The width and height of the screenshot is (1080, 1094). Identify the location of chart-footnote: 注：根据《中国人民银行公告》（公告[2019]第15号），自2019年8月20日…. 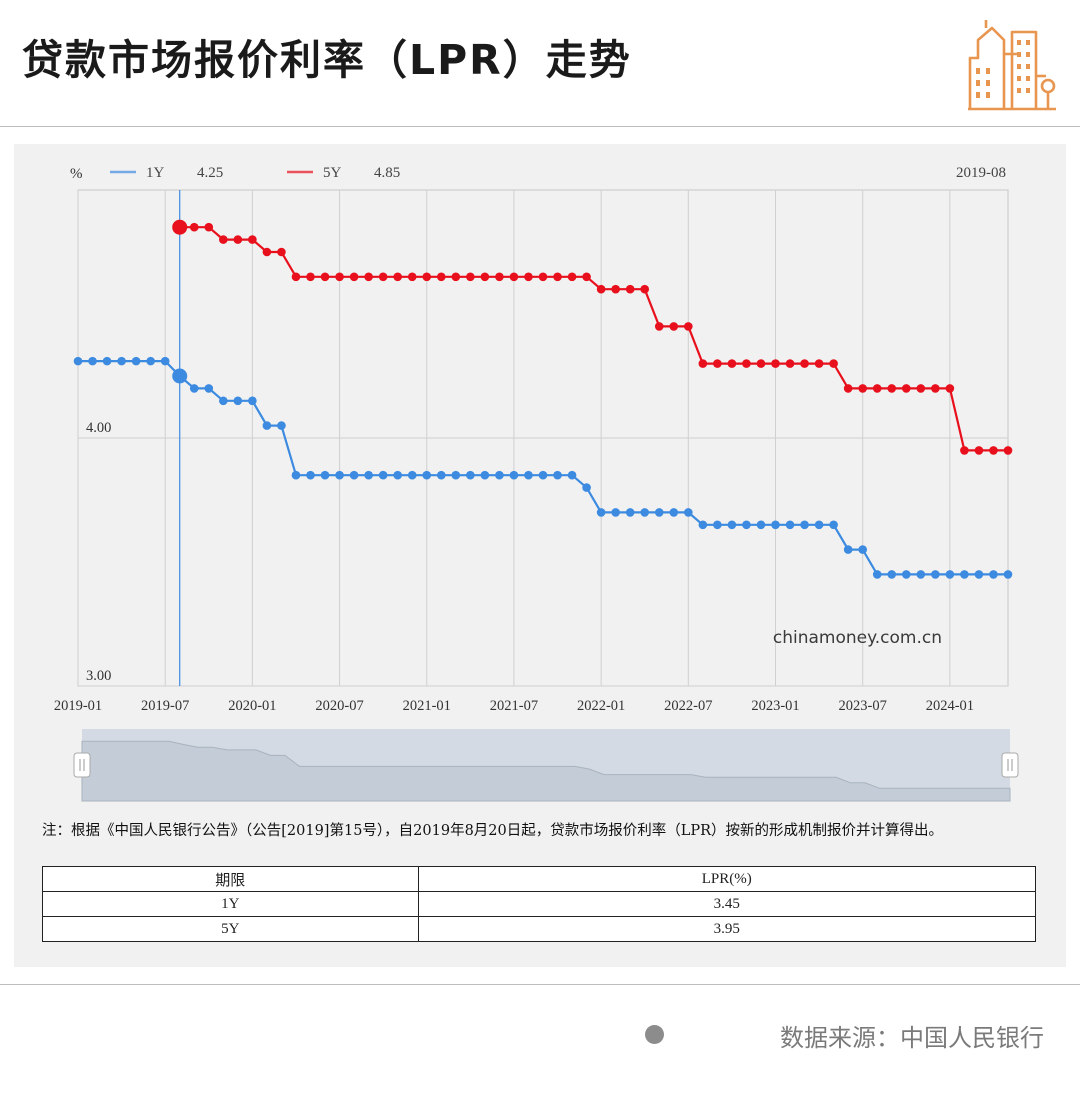
(493, 831).